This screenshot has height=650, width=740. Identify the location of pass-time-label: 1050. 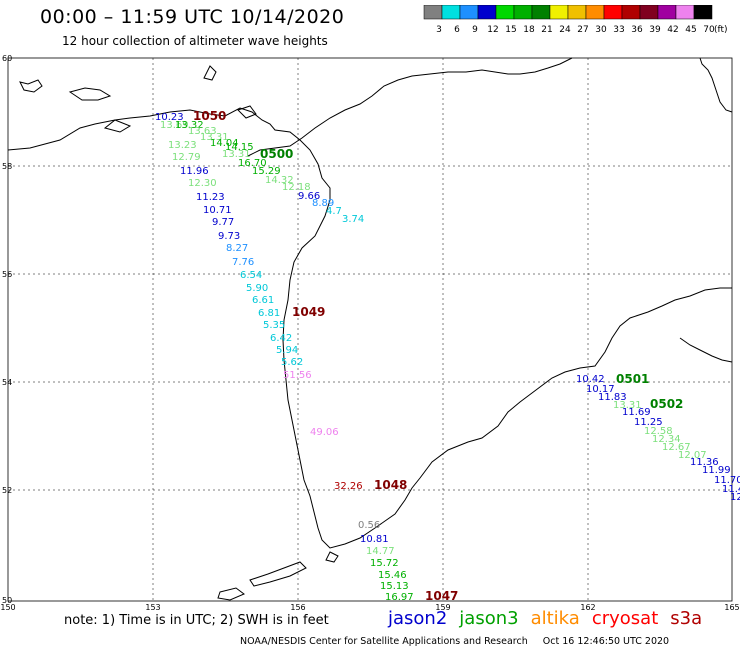
(209, 116).